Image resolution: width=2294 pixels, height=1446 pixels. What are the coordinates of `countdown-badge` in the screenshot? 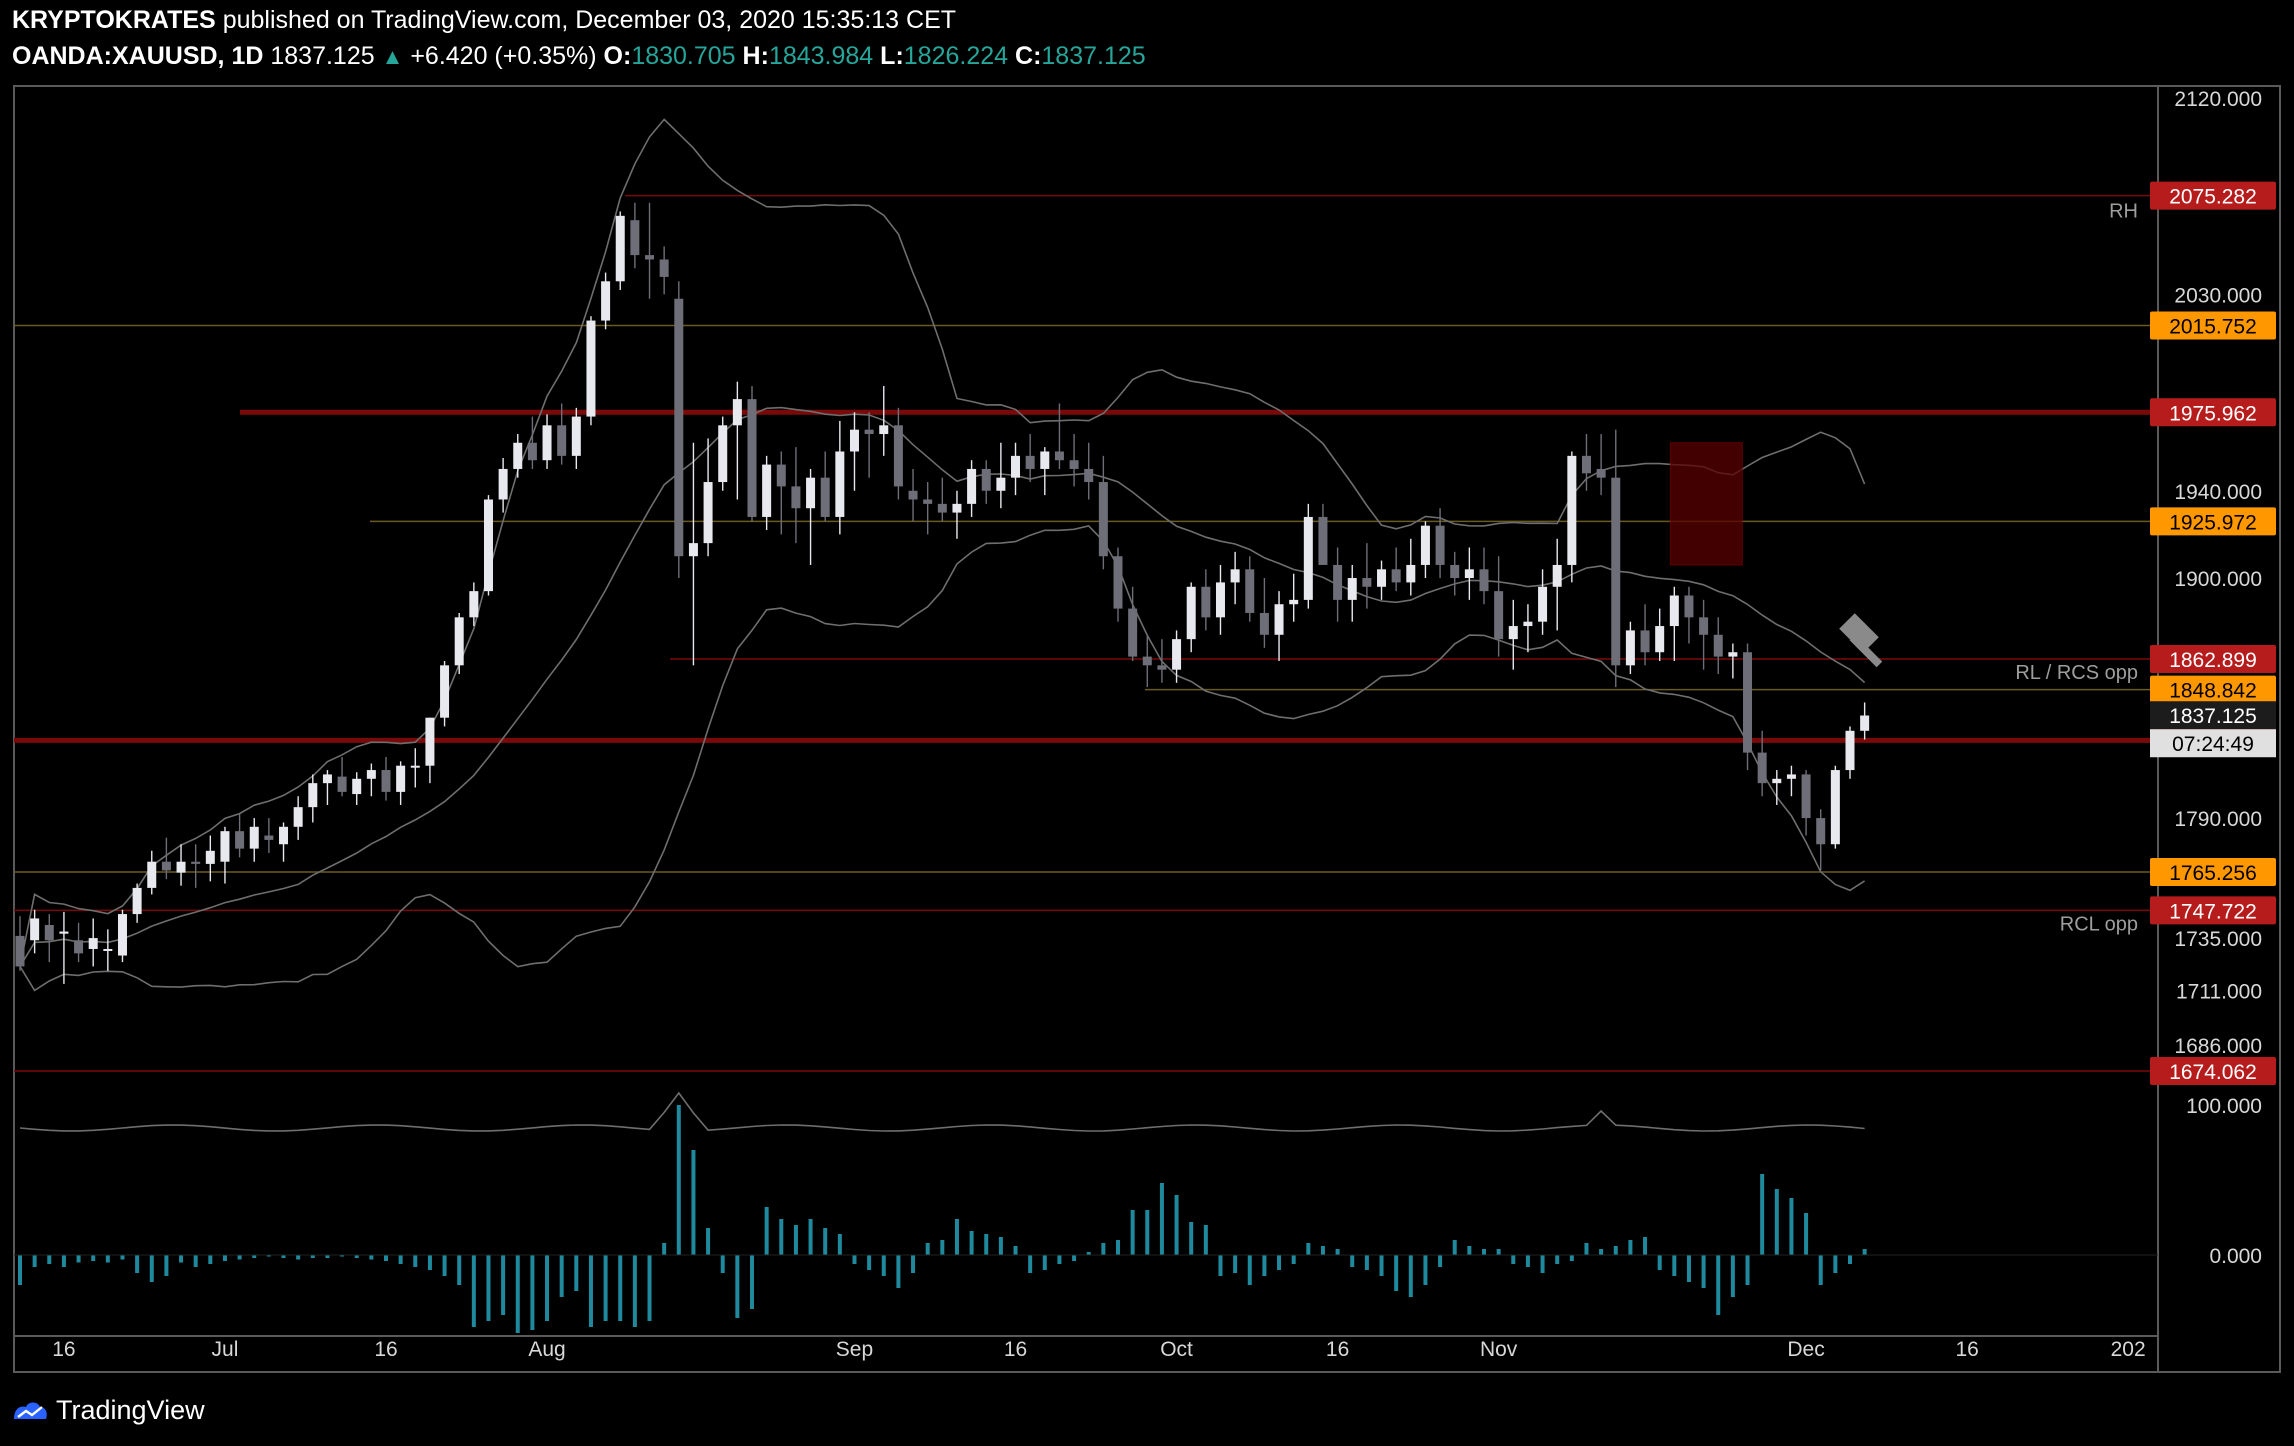 It's located at (2213, 743).